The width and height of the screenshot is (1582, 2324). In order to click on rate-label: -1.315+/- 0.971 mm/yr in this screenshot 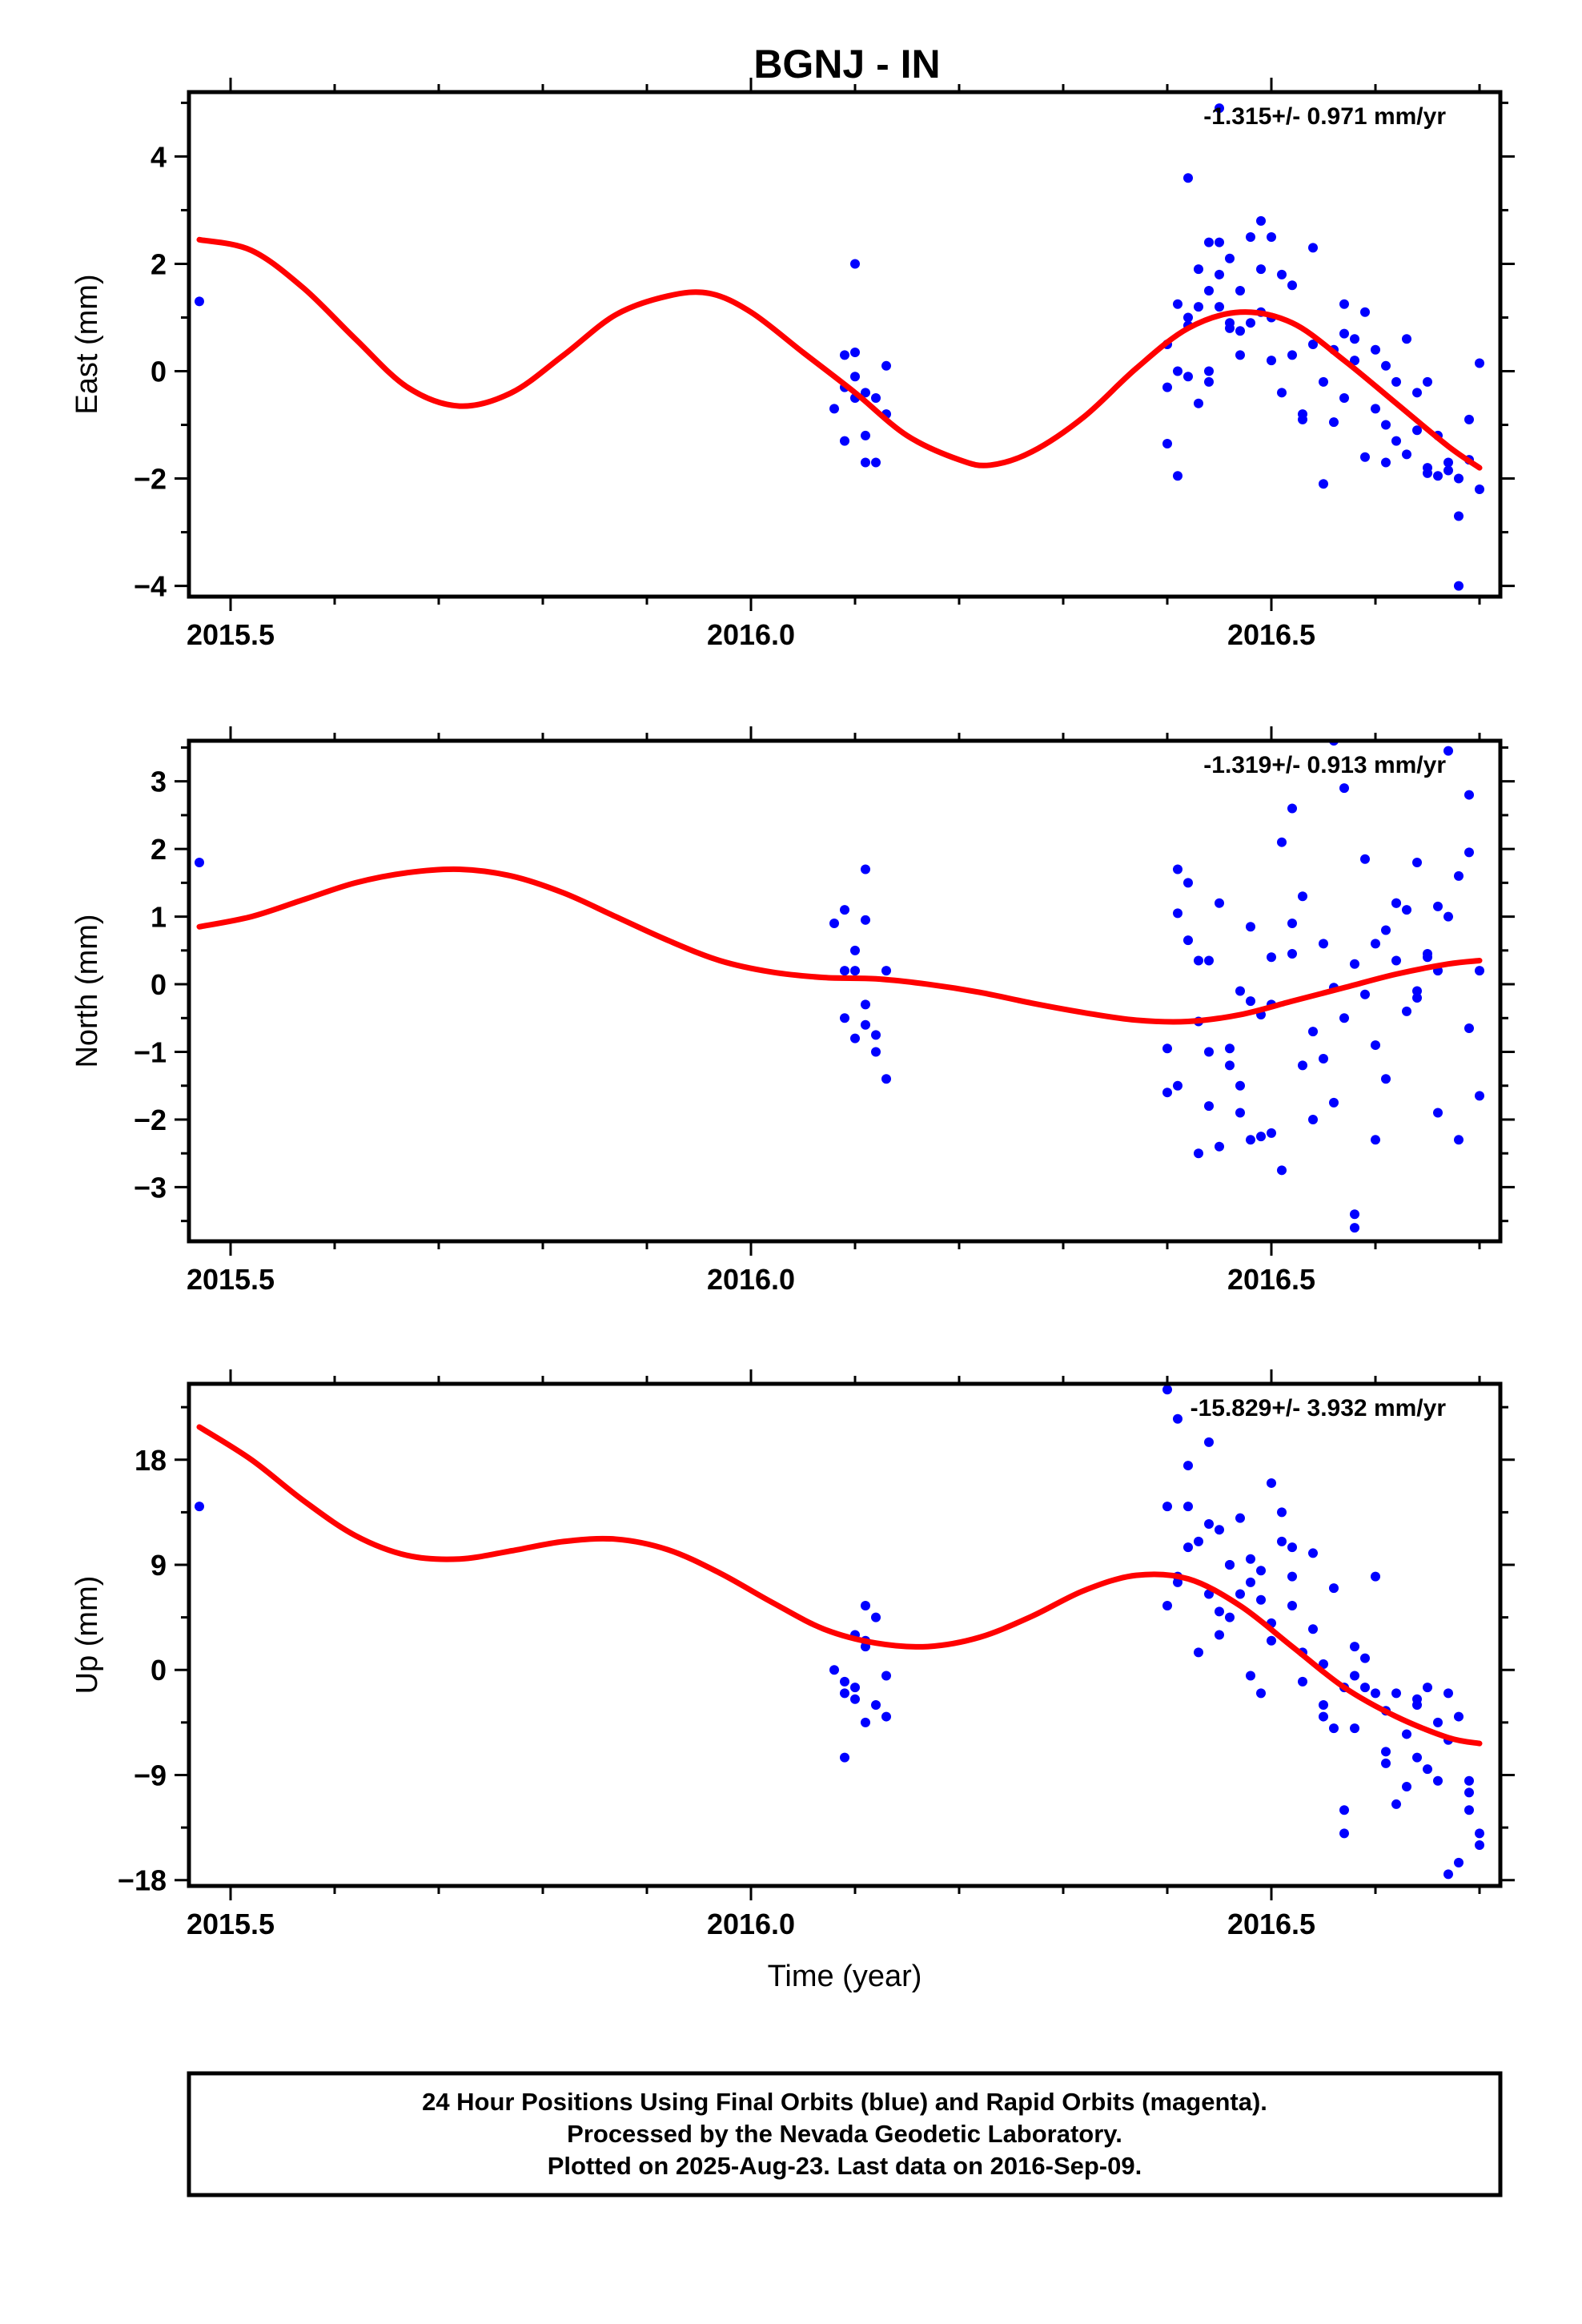, I will do `click(1325, 116)`.